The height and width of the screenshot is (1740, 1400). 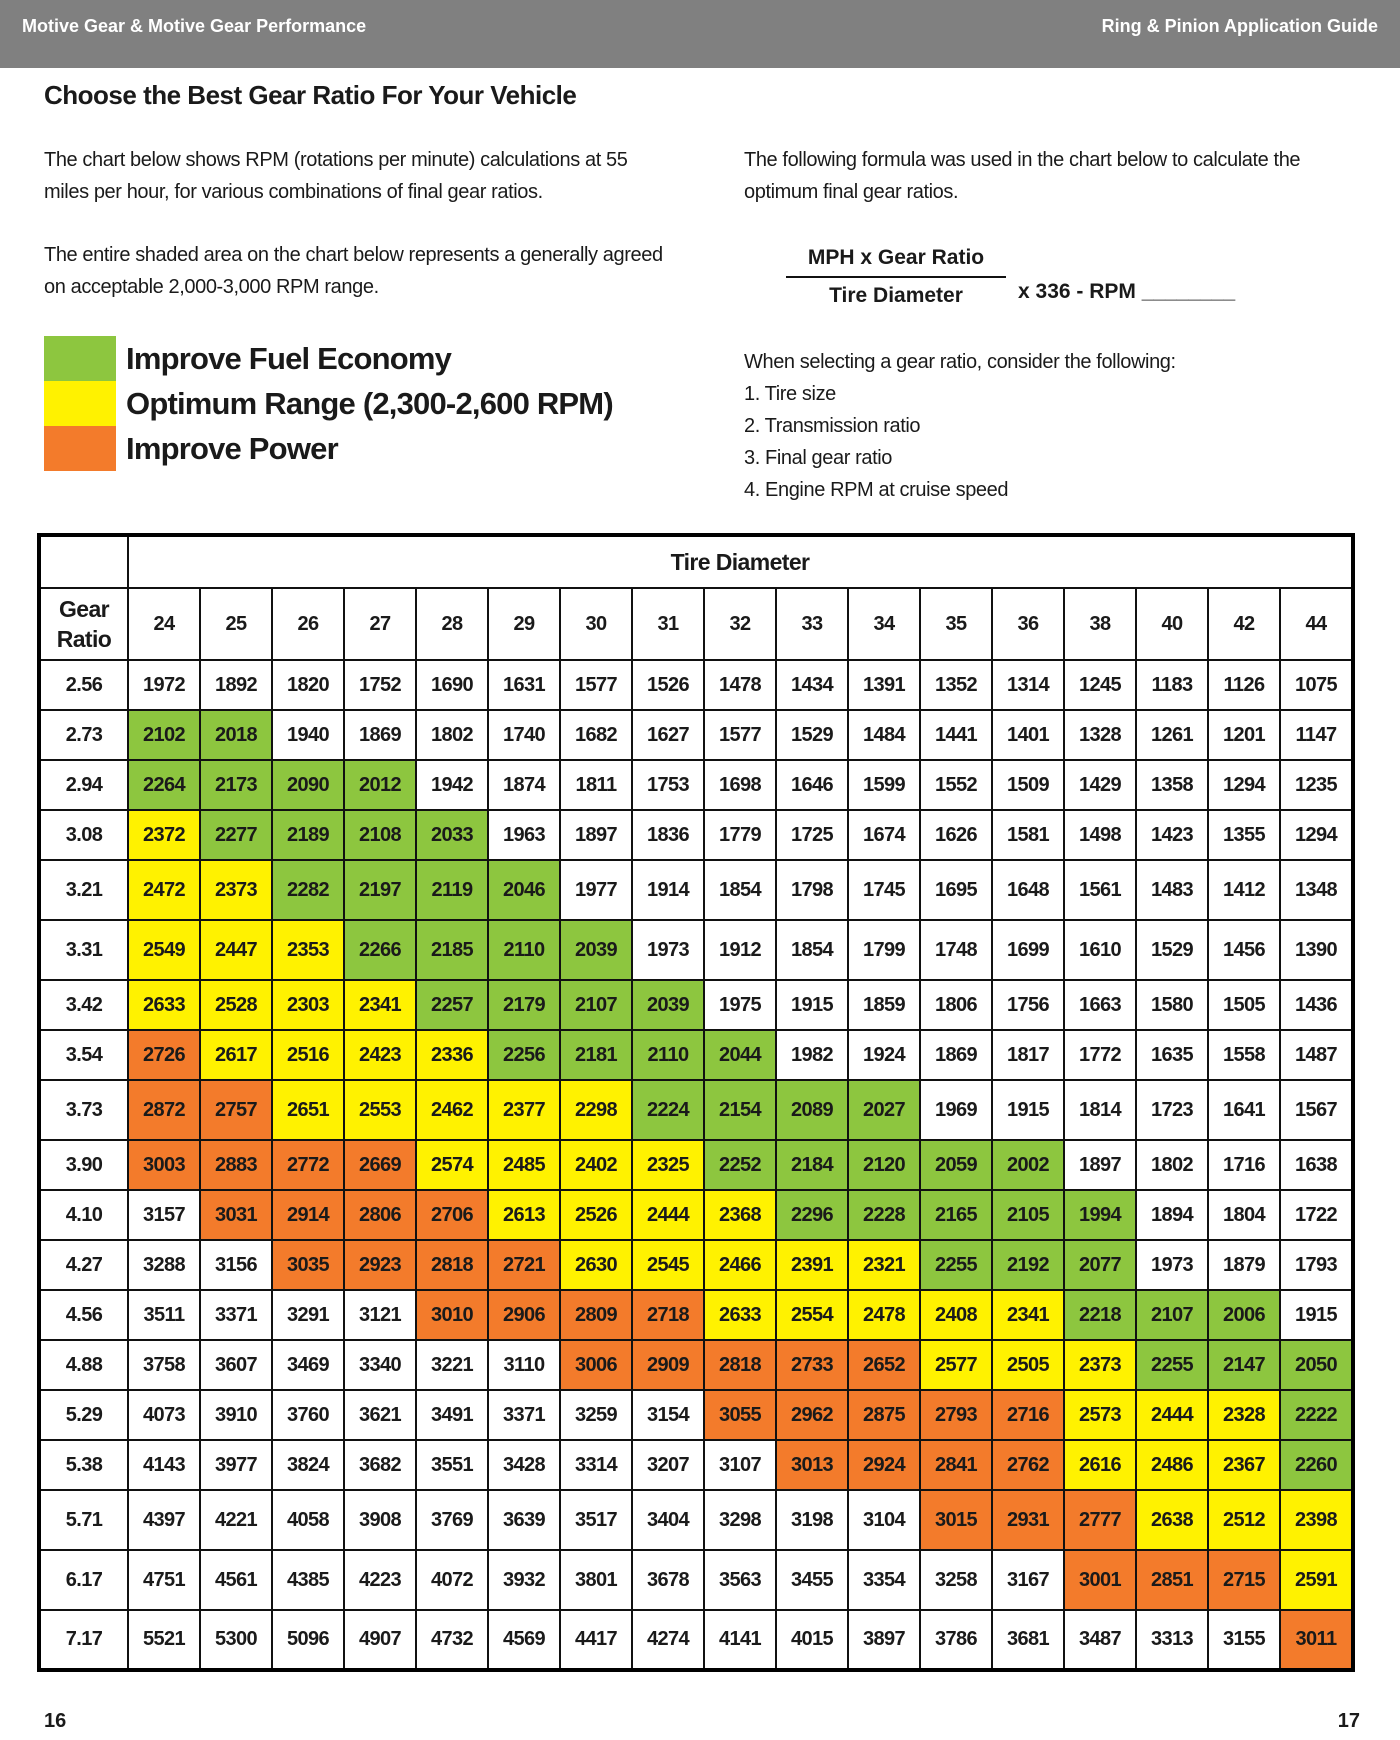 I want to click on rpm-cell: 2875, so click(x=884, y=1415).